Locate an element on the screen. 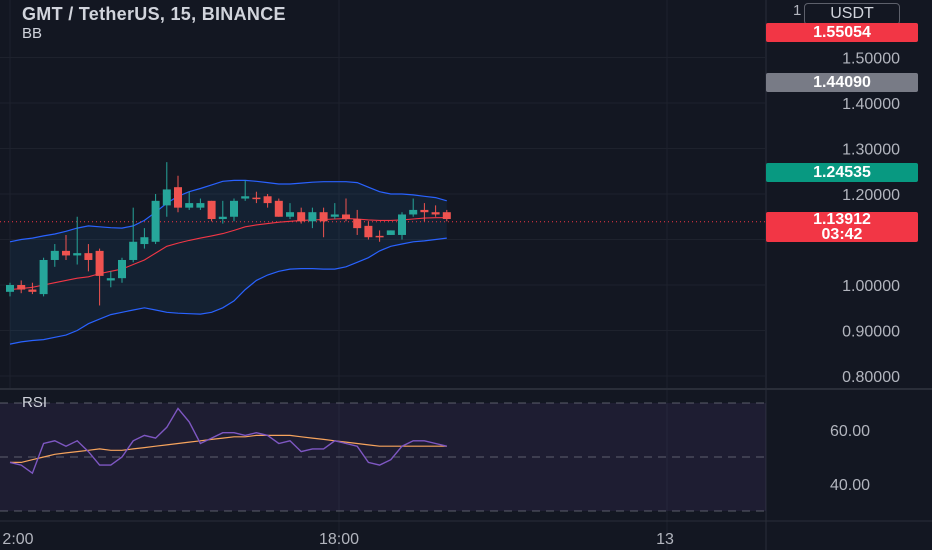 Image resolution: width=932 pixels, height=550 pixels. rsi-line is located at coordinates (228, 441).